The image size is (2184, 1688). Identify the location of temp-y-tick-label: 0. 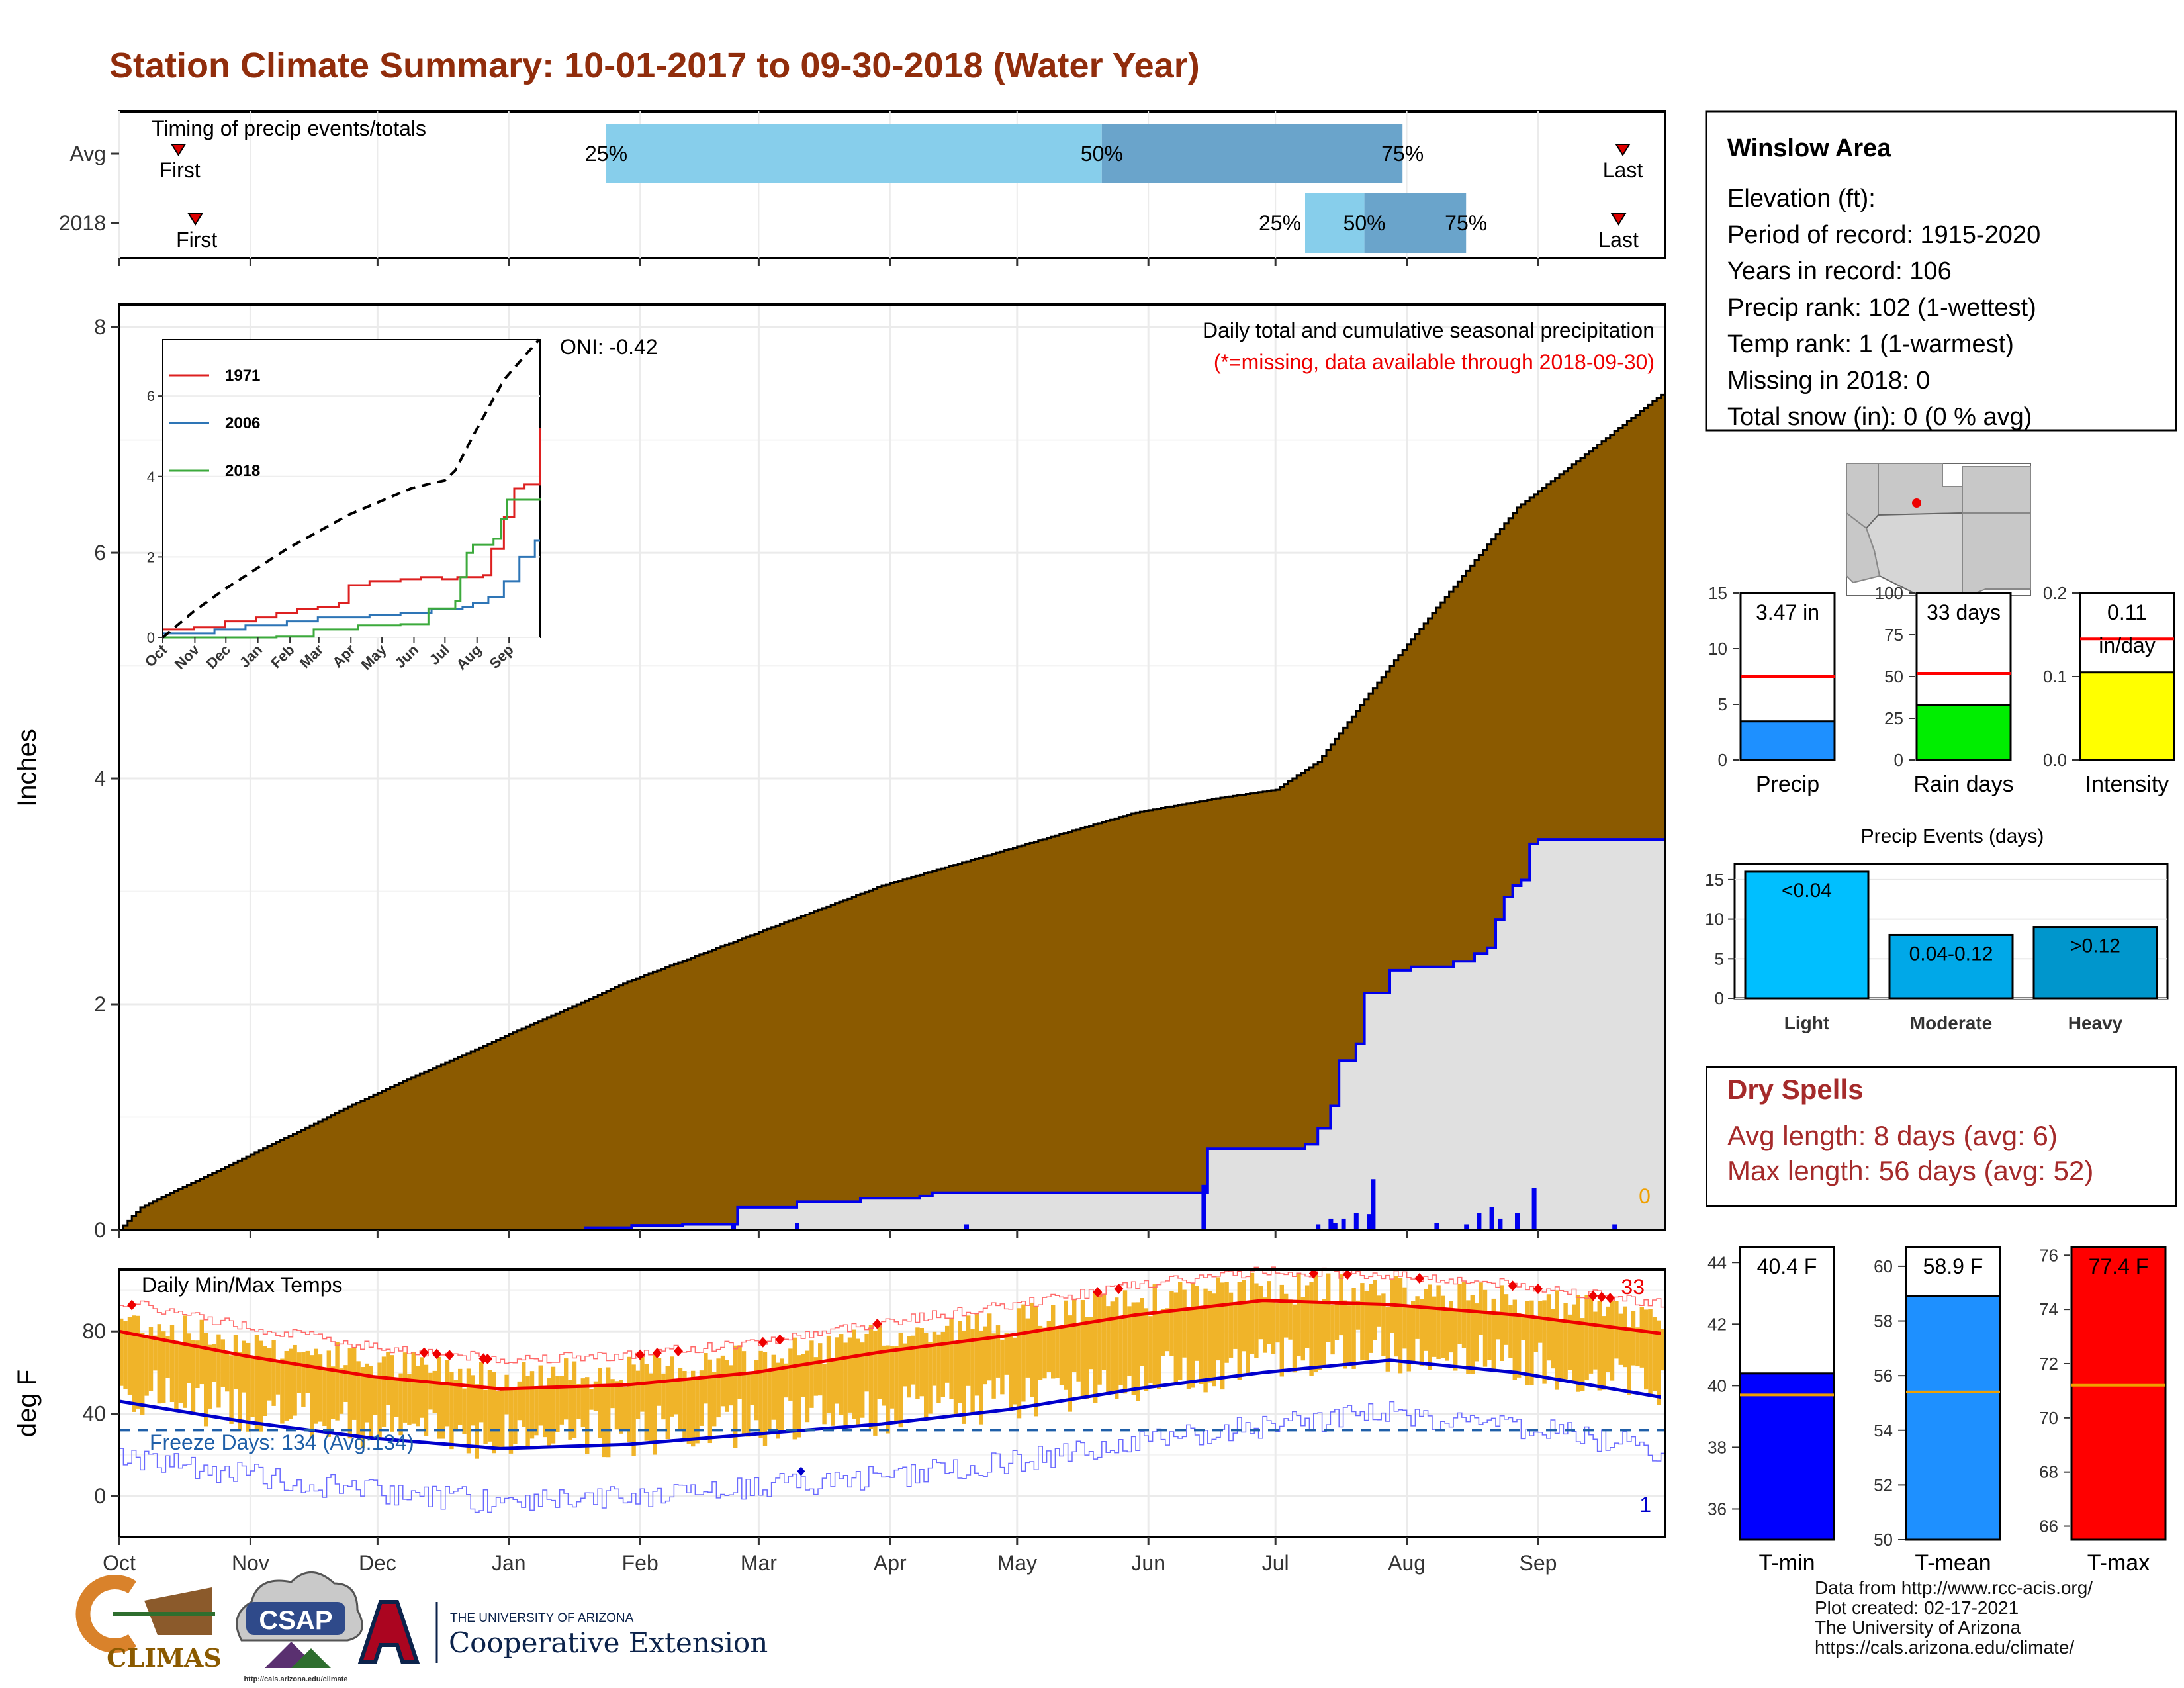
(100, 1496).